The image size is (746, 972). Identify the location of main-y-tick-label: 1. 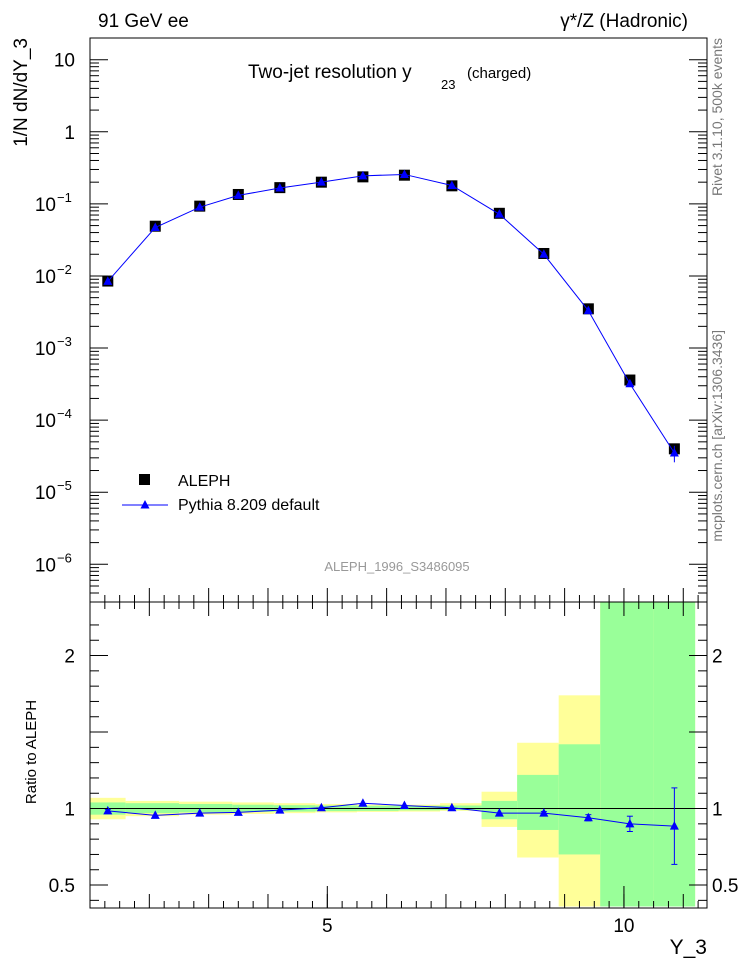
(69, 133).